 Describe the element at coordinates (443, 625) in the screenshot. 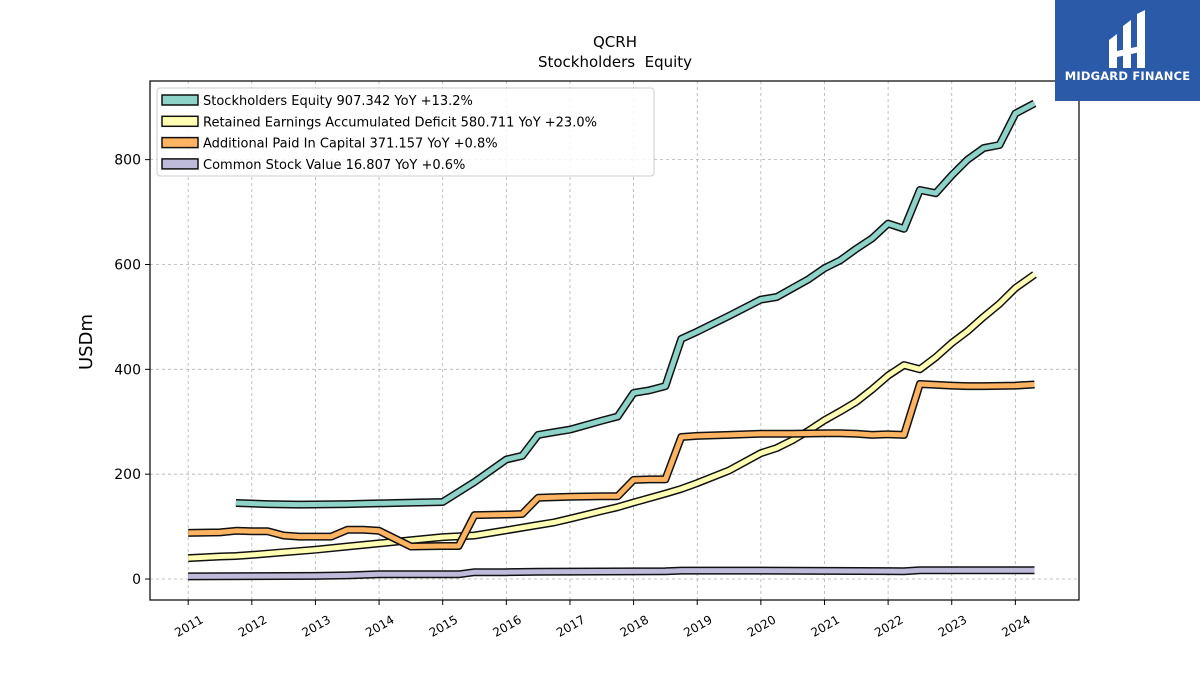

I see `x-tick-label: 2015` at that location.